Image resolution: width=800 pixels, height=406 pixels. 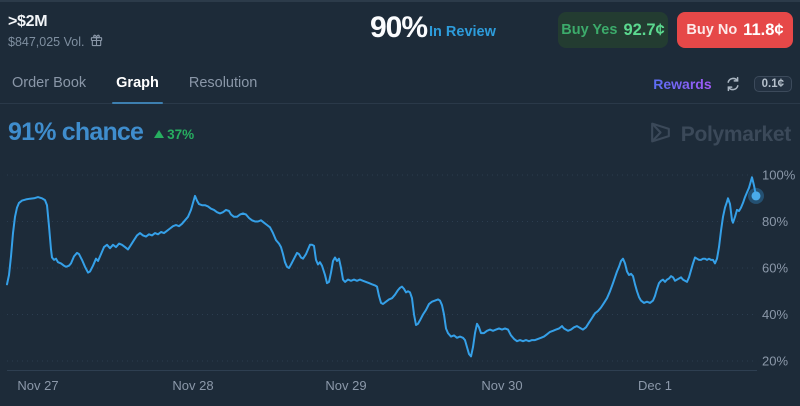 I want to click on polymarket-logo-icon, so click(x=660, y=135).